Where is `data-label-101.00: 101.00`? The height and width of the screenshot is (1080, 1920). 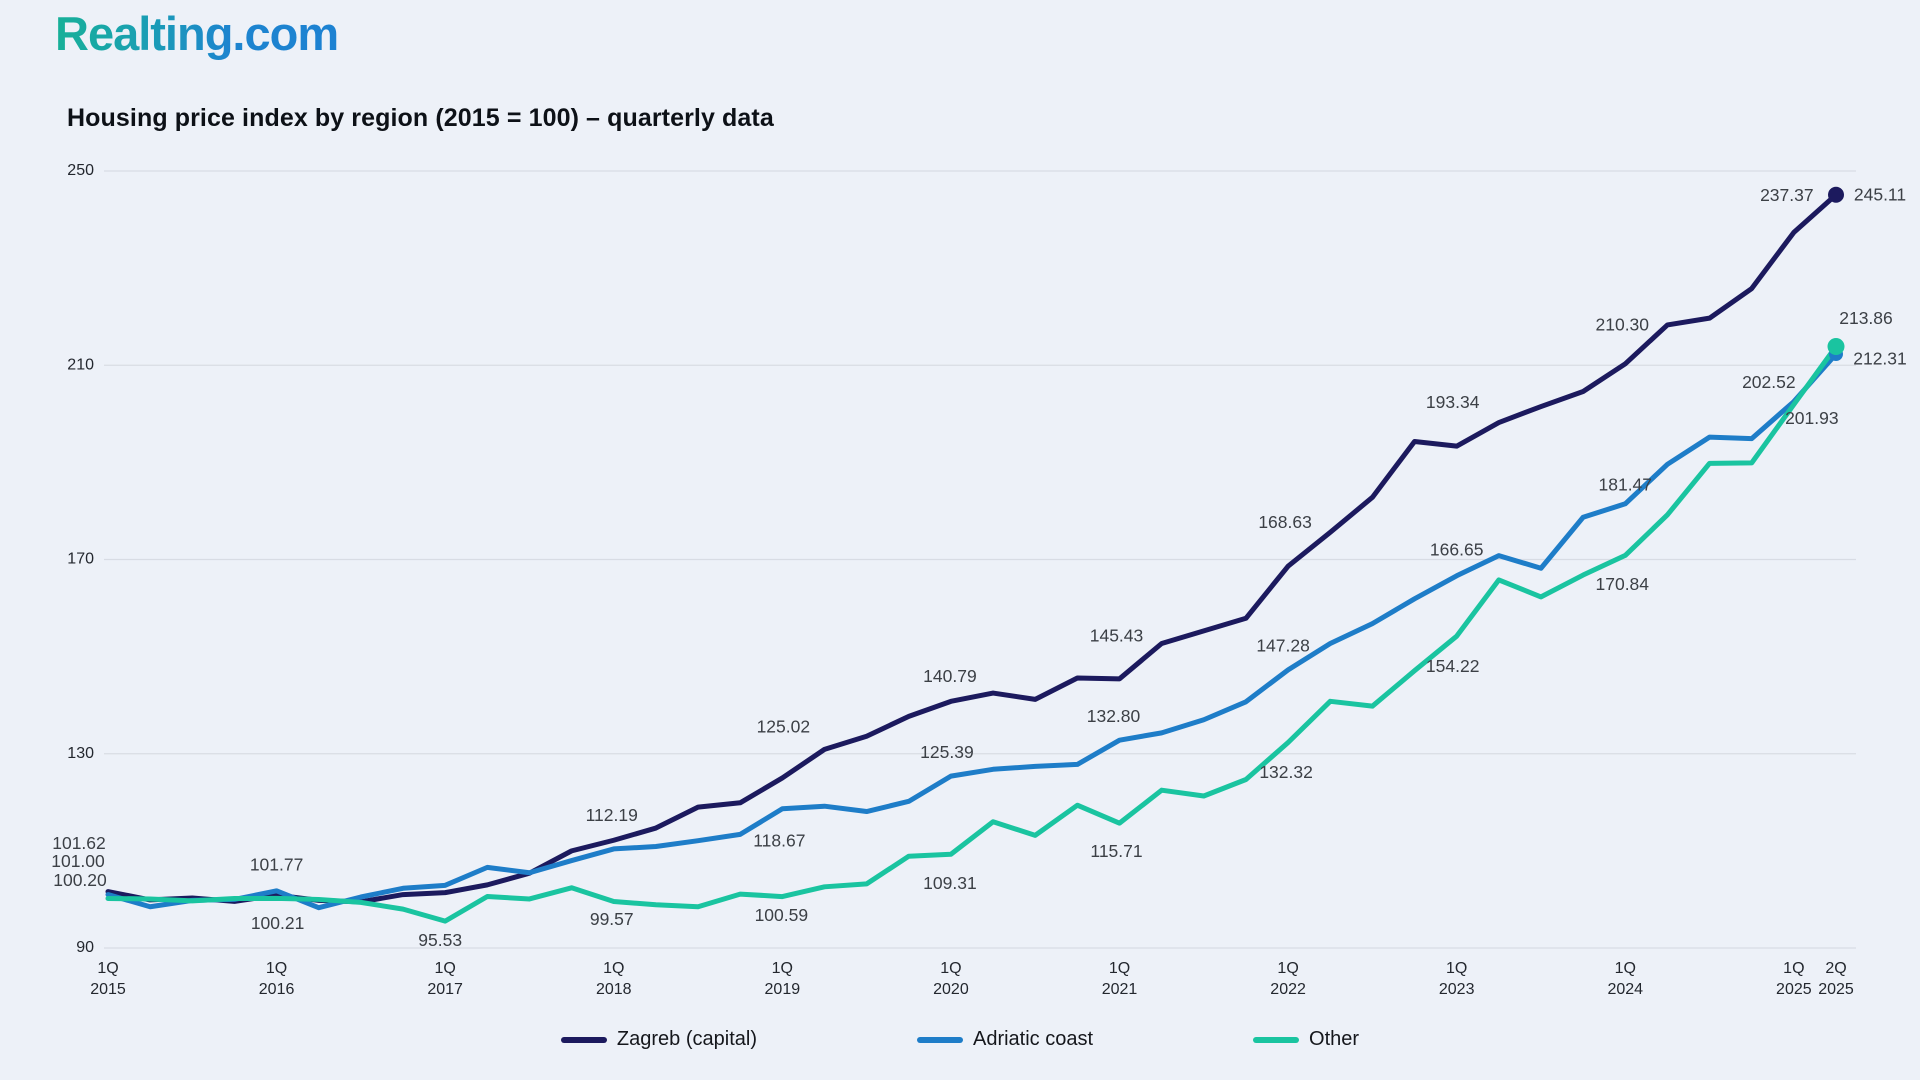 data-label-101.00: 101.00 is located at coordinates (78, 861).